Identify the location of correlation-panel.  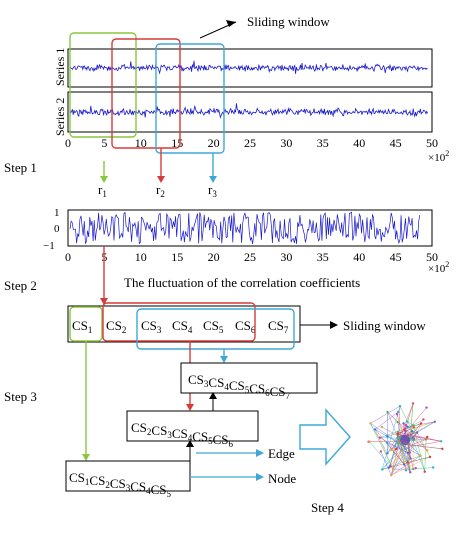
(250, 228).